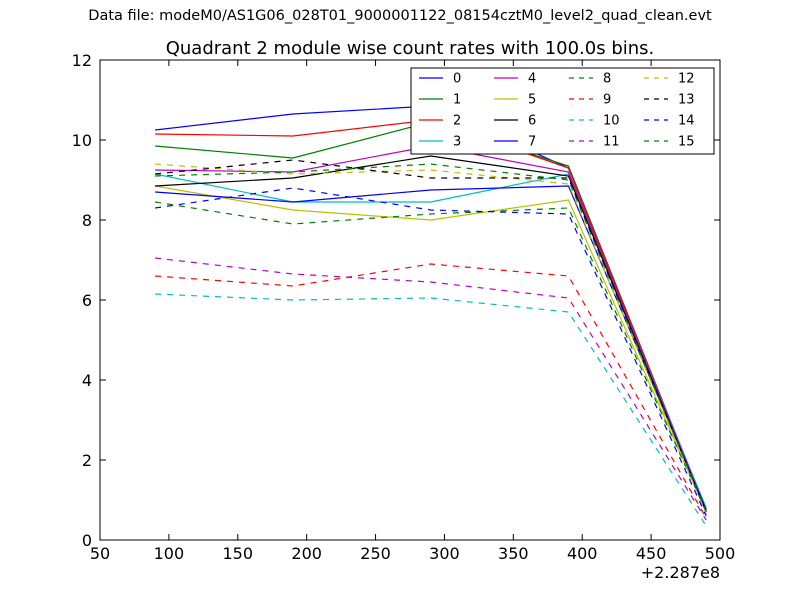  What do you see at coordinates (532, 79) in the screenshot?
I see `legend-label-4: 4` at bounding box center [532, 79].